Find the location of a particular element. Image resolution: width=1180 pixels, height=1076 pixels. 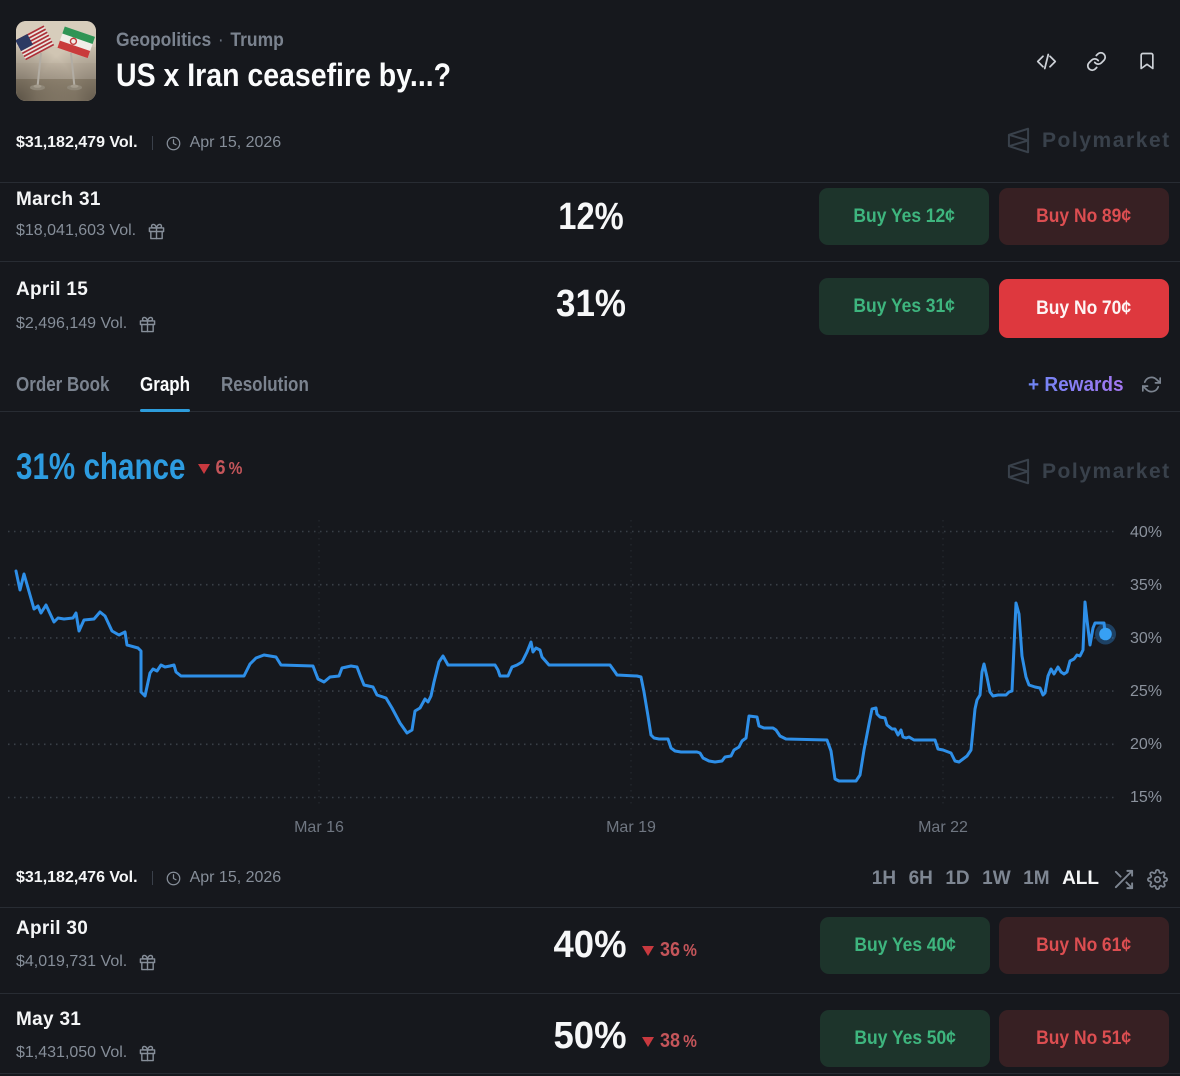

svg-text: Mar 22 is located at coordinates (943, 827).